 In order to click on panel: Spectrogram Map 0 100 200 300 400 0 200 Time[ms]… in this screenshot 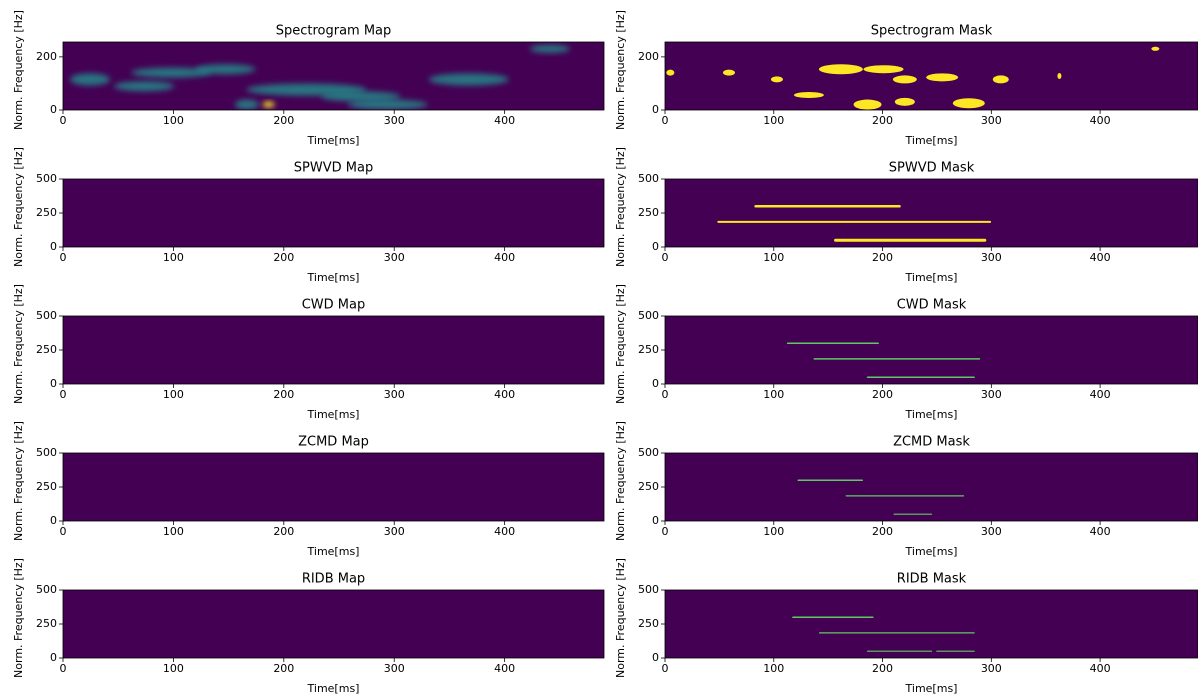, I will do `click(308, 78)`.